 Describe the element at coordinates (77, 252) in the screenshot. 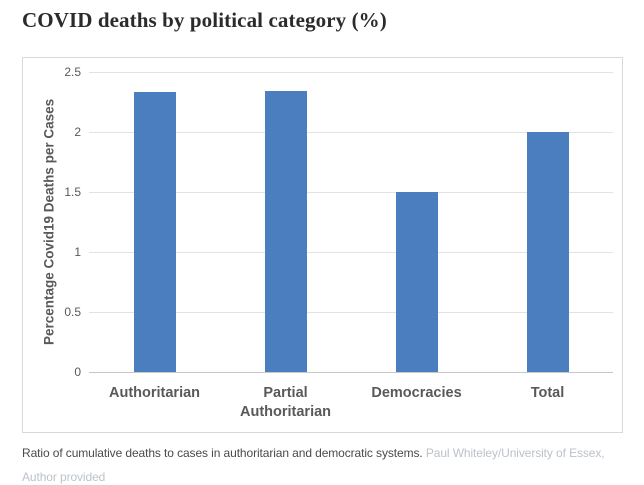

I see `y-tick-label: 1` at that location.